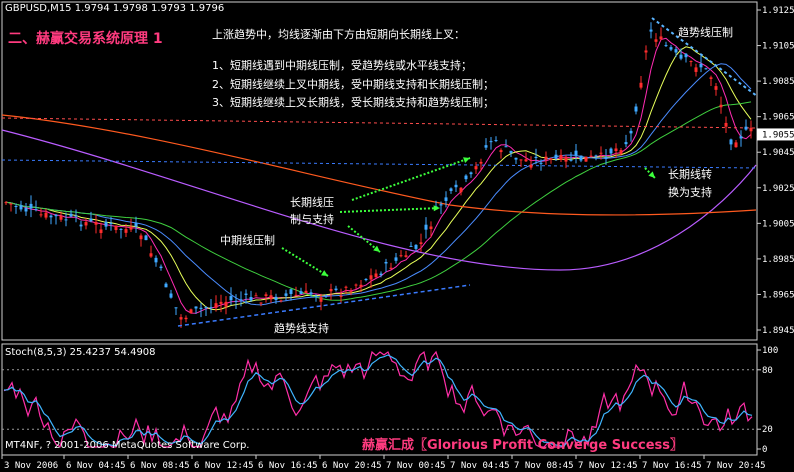 The height and width of the screenshot is (472, 794). Describe the element at coordinates (376, 248) in the screenshot. I see `arrow-to-pullback-head` at that location.